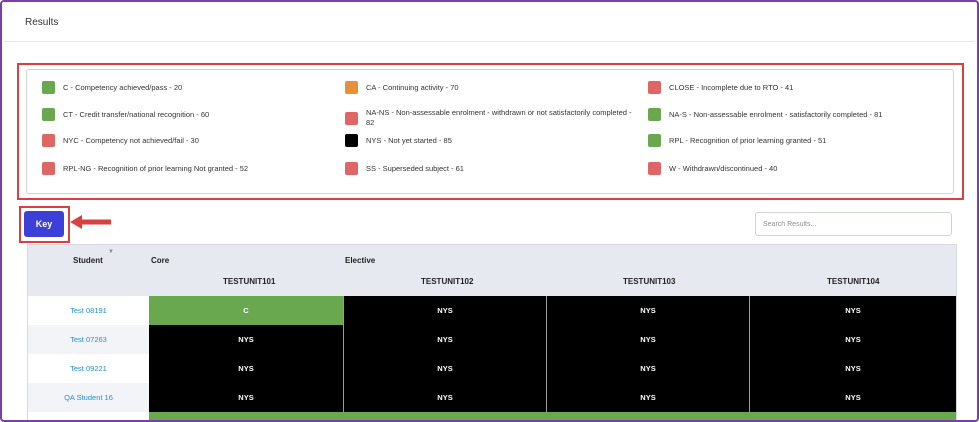 The height and width of the screenshot is (422, 979). I want to click on table-row: Test 07263 NYS NYS NYS NYS, so click(492, 339).